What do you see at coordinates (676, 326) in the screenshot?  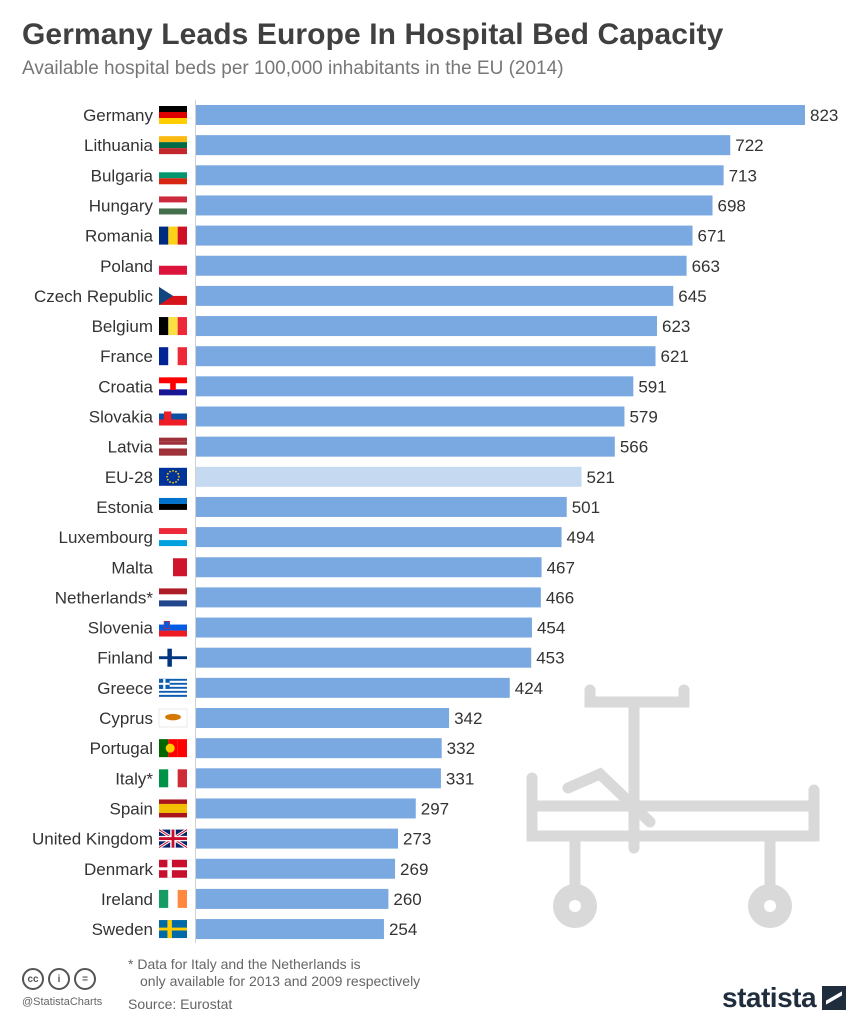 I see `data-label: 623` at bounding box center [676, 326].